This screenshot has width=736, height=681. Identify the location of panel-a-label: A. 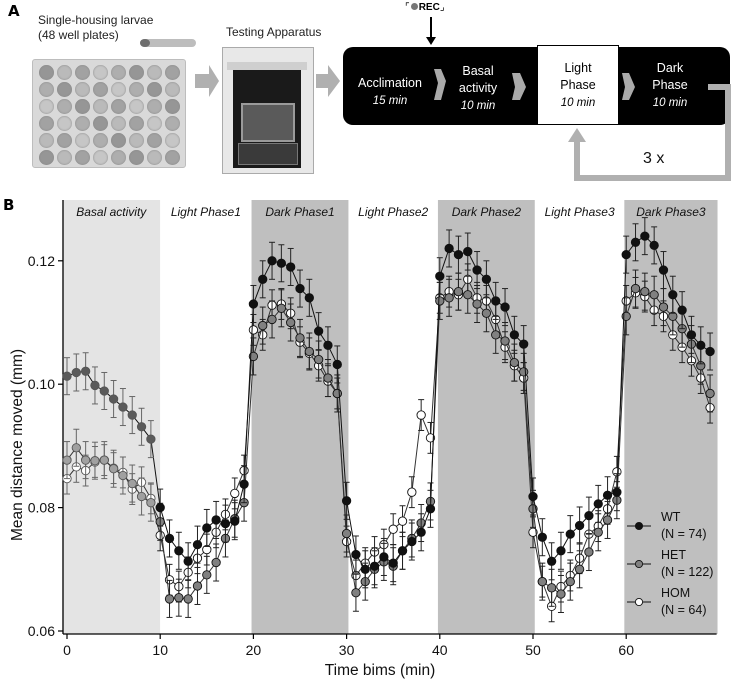
(14, 11).